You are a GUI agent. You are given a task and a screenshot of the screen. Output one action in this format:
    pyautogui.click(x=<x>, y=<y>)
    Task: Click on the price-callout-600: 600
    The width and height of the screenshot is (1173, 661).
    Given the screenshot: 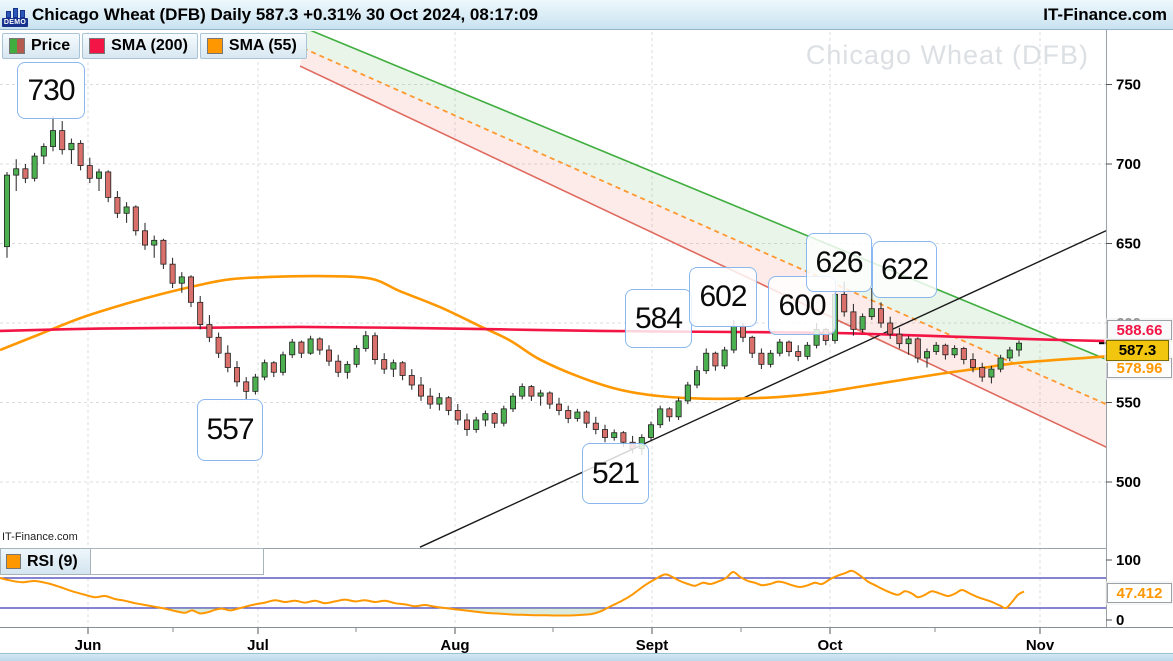 What is the action you would take?
    pyautogui.click(x=802, y=305)
    